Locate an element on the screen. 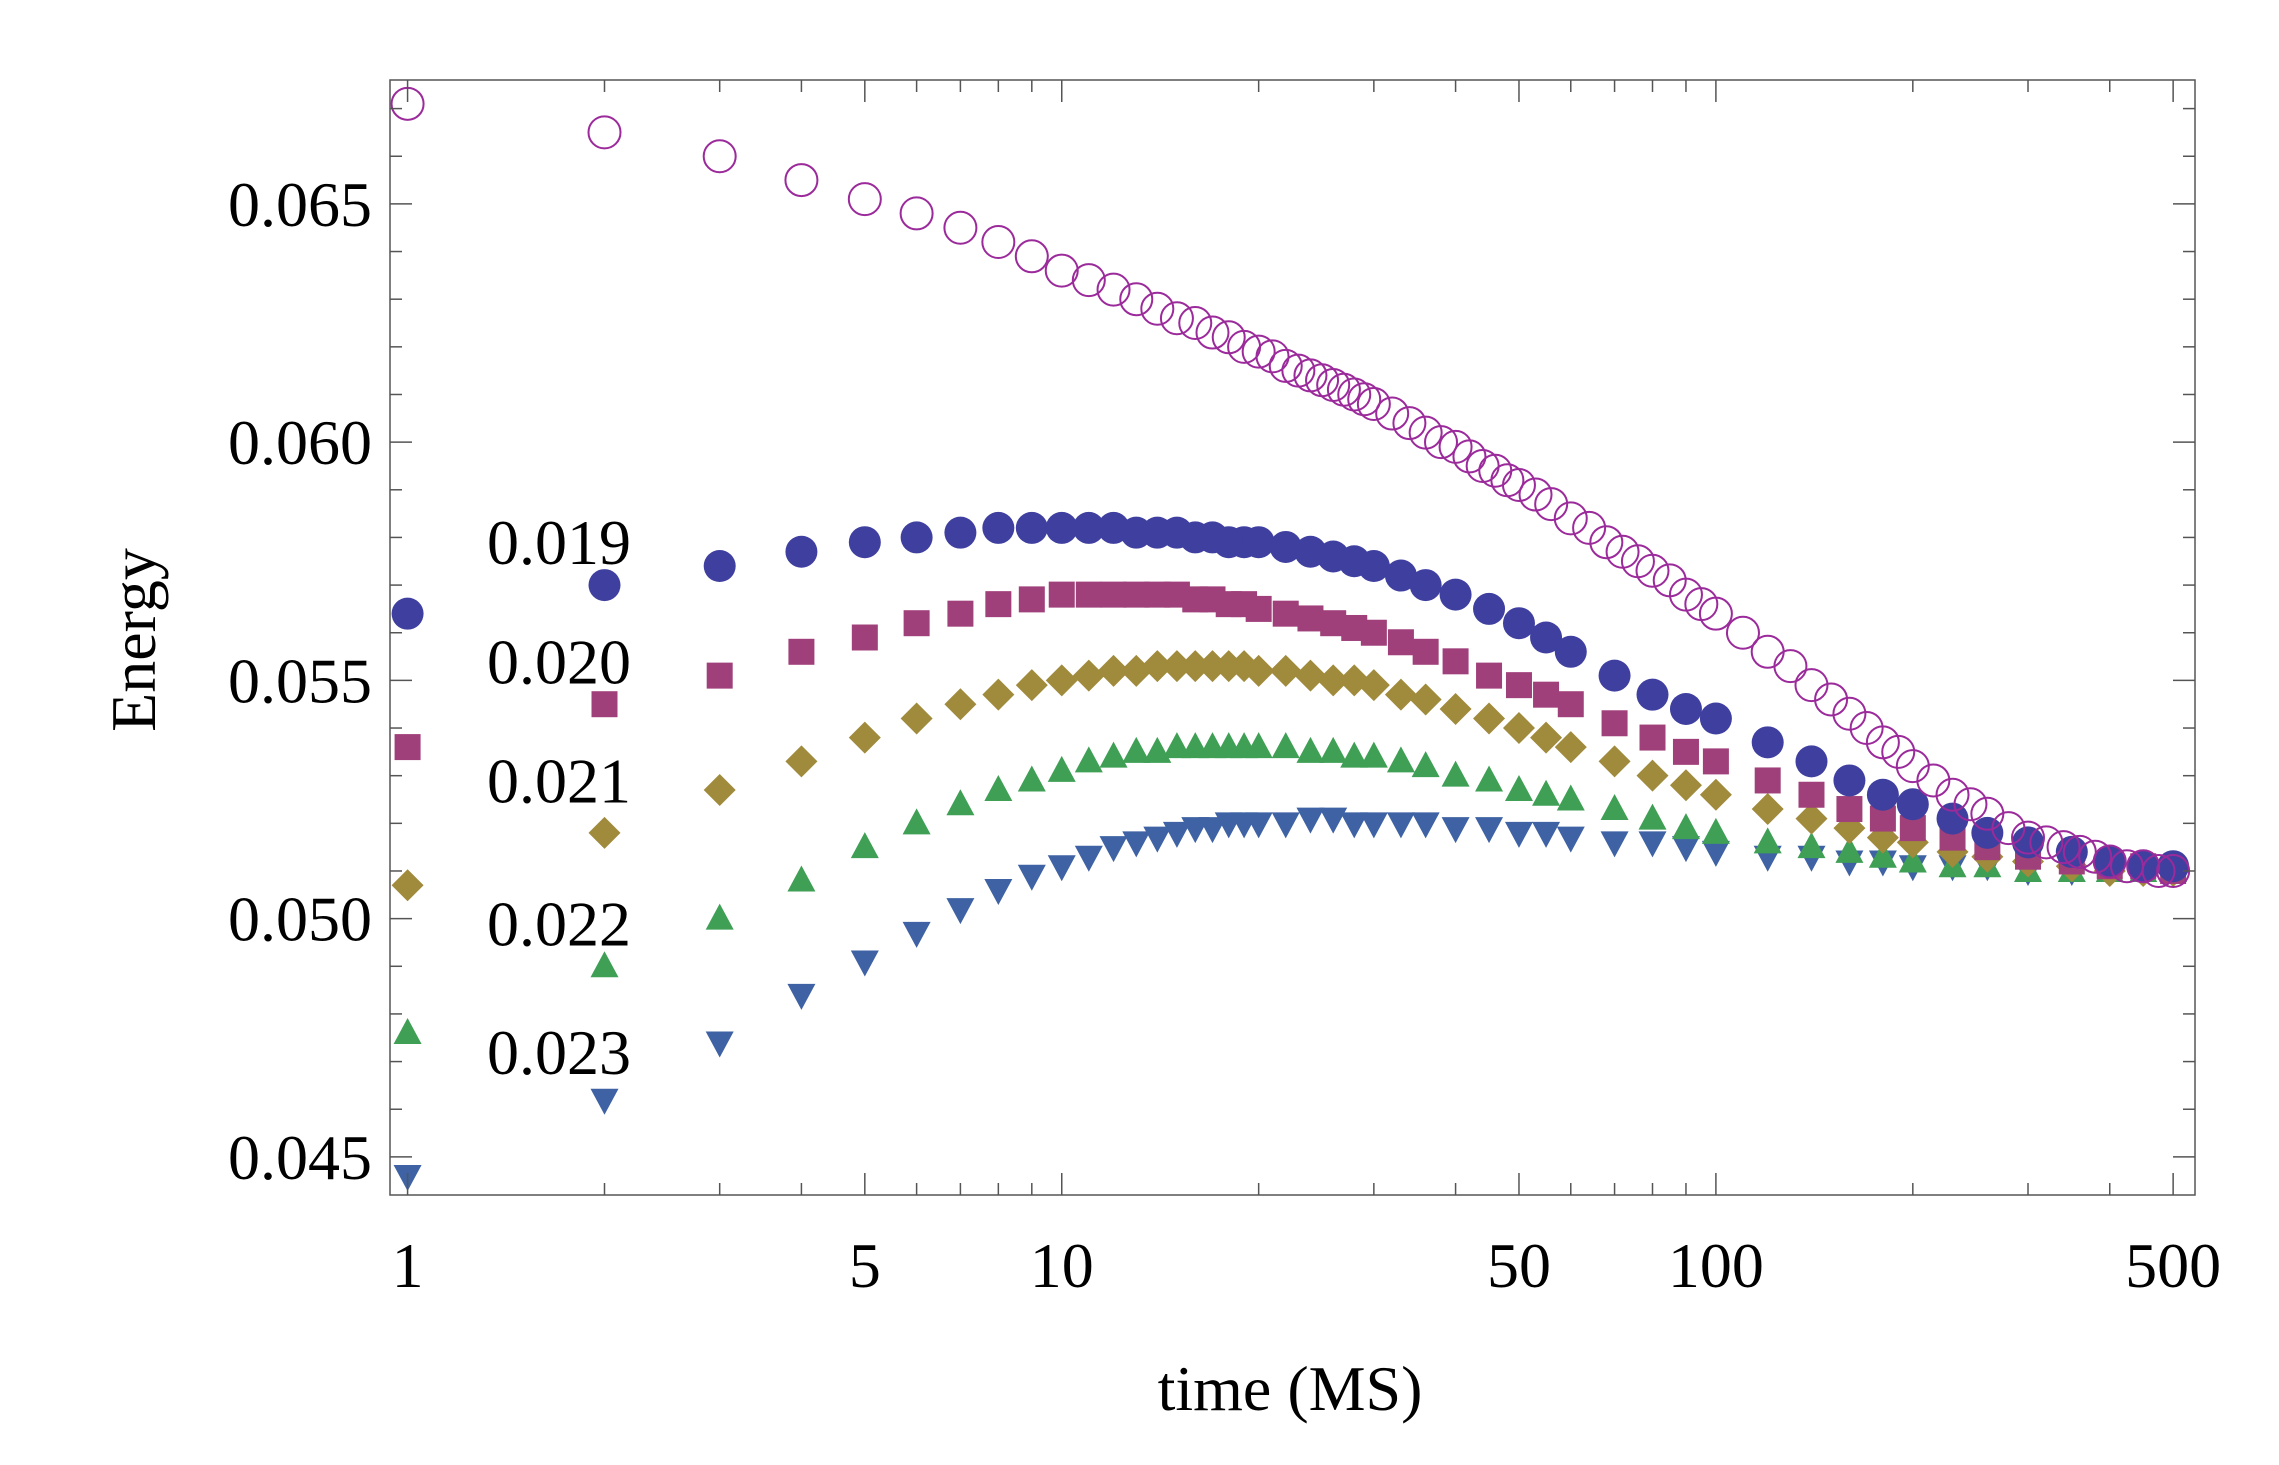 Image resolution: width=2279 pixels, height=1465 pixels. y-tick-label: 0.055 is located at coordinates (300, 680).